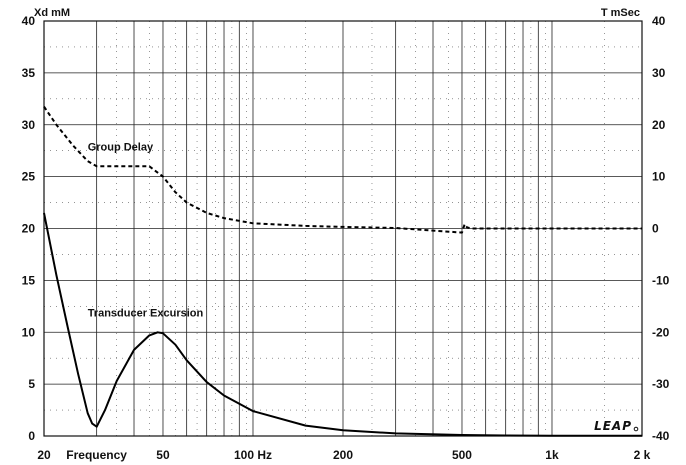 The image size is (686, 465). I want to click on right-tick-label: -20, so click(661, 332).